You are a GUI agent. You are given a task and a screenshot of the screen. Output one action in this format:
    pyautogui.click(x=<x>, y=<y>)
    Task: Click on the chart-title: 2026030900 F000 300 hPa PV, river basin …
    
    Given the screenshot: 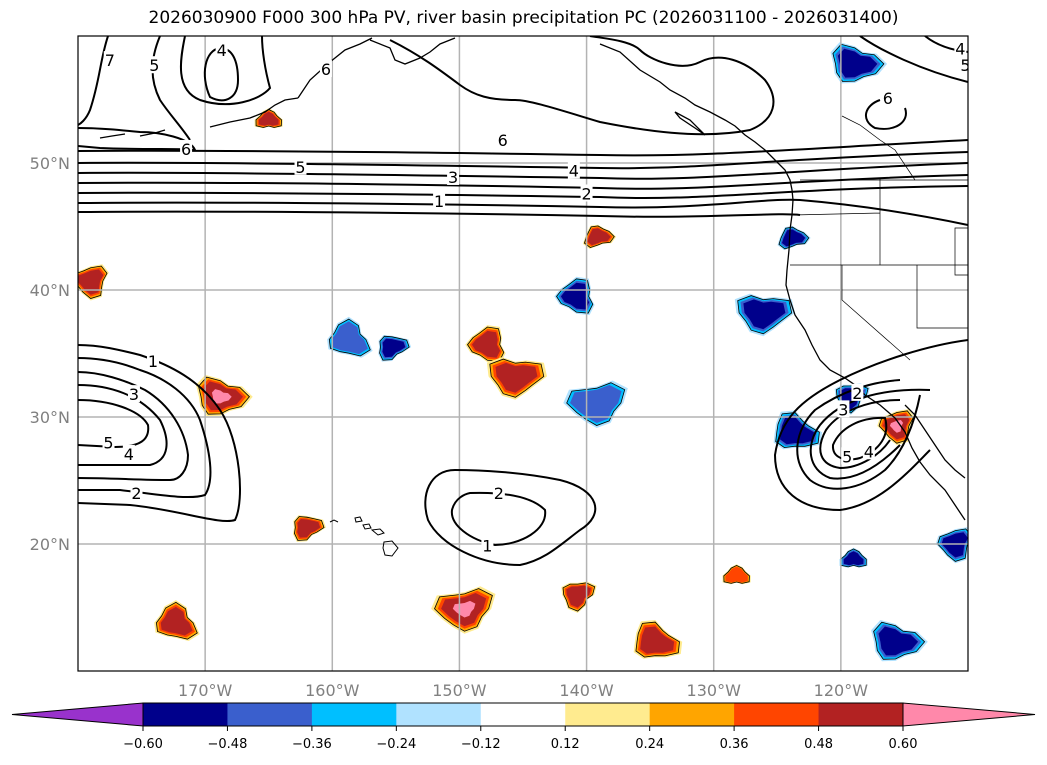 What is the action you would take?
    pyautogui.click(x=523, y=18)
    